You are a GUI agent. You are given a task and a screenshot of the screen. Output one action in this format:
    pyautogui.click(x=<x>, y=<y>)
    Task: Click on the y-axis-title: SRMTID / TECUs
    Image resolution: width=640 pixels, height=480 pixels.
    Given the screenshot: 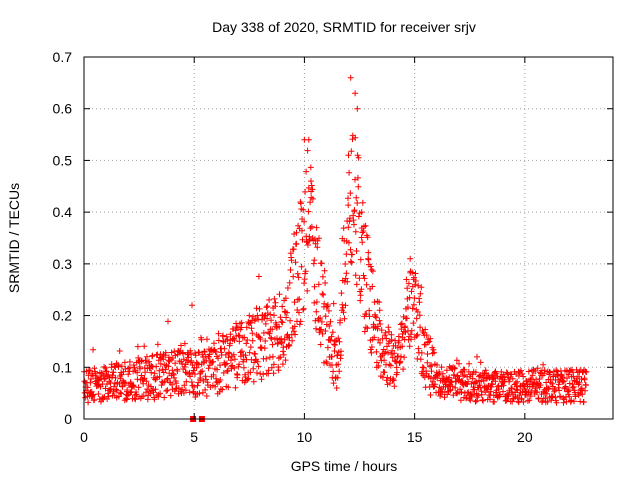 What is the action you would take?
    pyautogui.click(x=14, y=238)
    